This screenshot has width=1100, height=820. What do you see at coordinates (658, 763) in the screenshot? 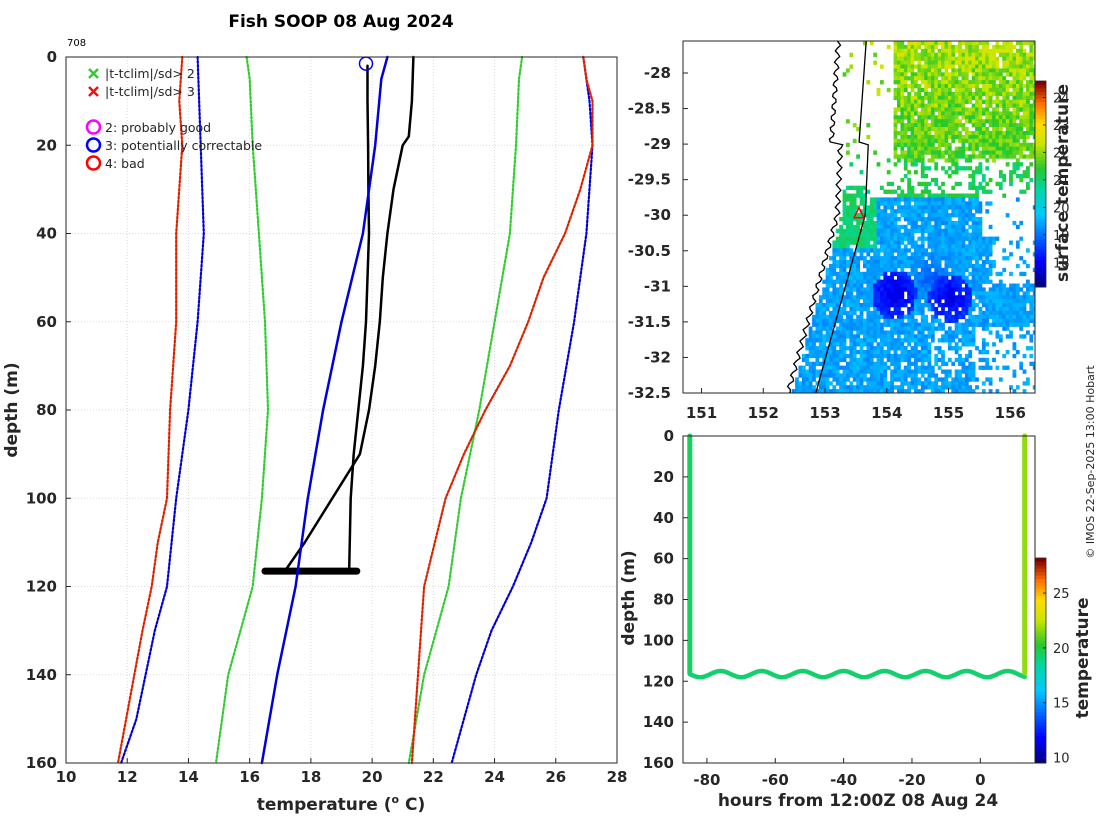
I see `track-y-tick-label: 160` at bounding box center [658, 763].